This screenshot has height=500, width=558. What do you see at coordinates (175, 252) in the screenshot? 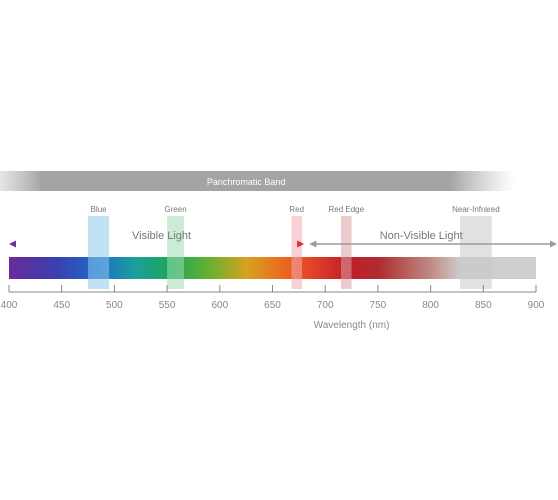
I see `band-green-region` at bounding box center [175, 252].